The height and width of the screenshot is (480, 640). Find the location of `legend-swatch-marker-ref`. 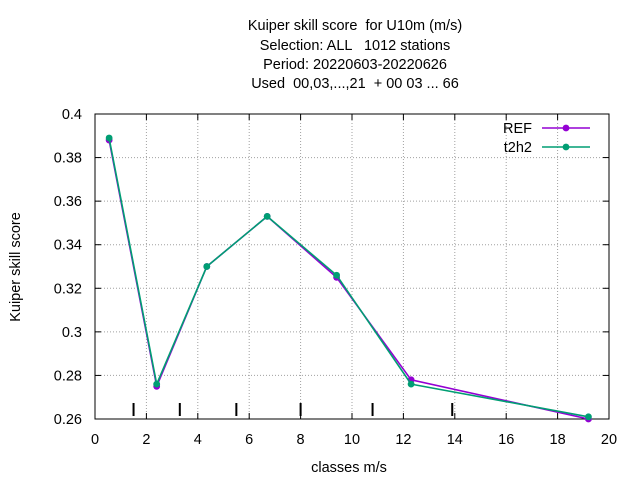

legend-swatch-marker-ref is located at coordinates (566, 128).